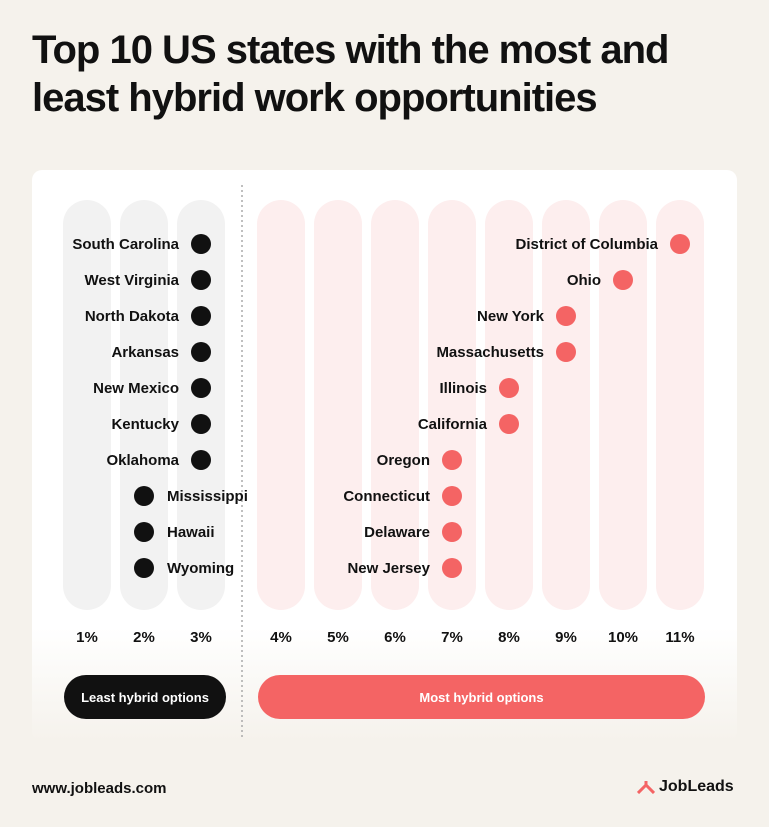 The image size is (769, 827). I want to click on point-label: Oregon, so click(403, 460).